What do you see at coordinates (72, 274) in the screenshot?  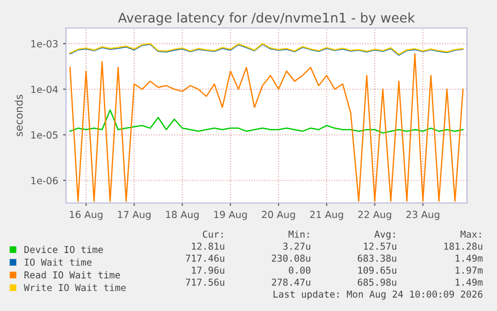 I see `legend-label: Read IO Wait time` at bounding box center [72, 274].